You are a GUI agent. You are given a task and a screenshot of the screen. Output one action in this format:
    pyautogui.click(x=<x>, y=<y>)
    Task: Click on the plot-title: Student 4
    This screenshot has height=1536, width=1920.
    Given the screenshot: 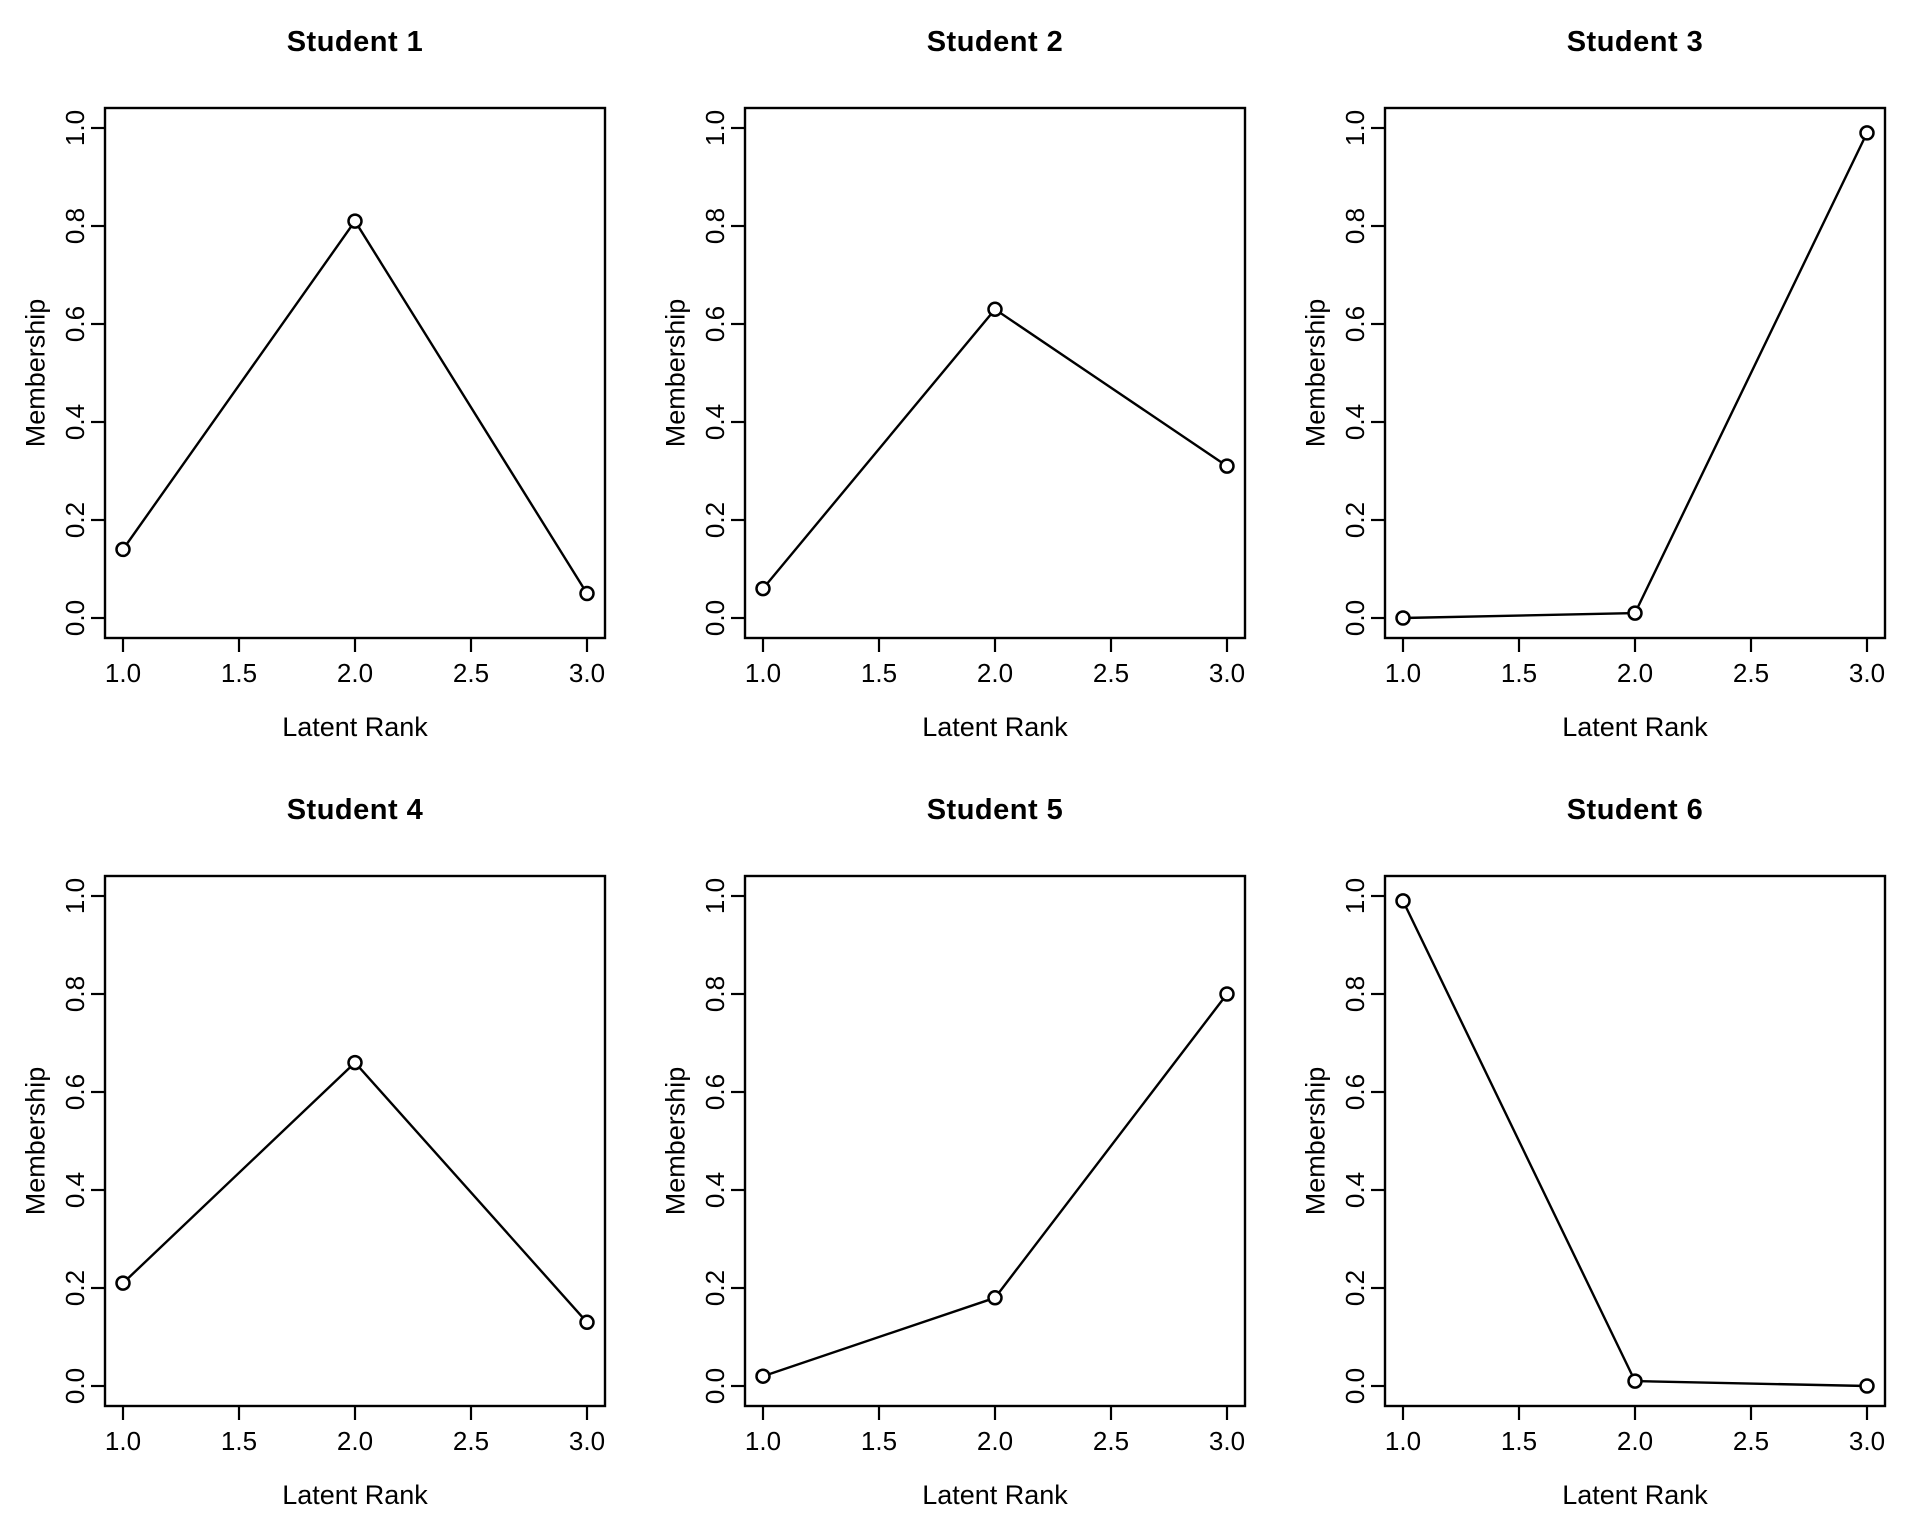 What is the action you would take?
    pyautogui.click(x=355, y=810)
    